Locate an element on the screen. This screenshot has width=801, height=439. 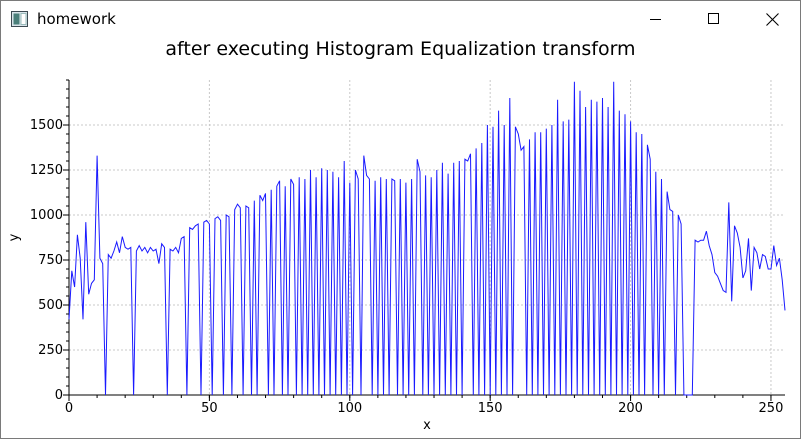
close-icon is located at coordinates (772, 19).